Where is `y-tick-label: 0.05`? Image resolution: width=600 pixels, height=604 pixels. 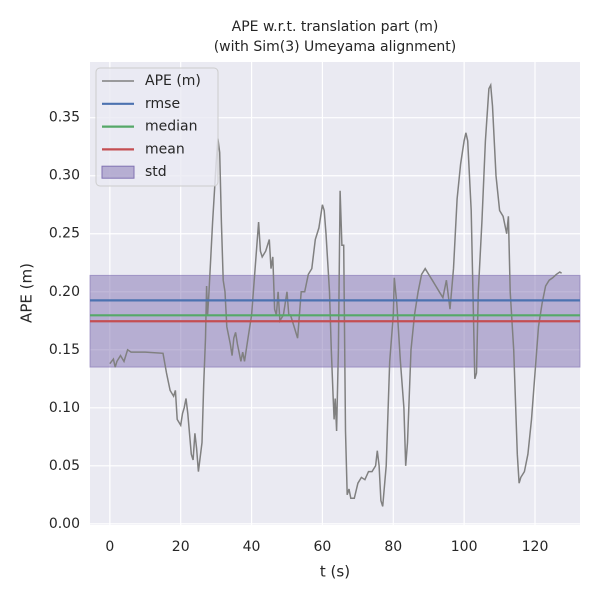 y-tick-label: 0.05 is located at coordinates (64, 466).